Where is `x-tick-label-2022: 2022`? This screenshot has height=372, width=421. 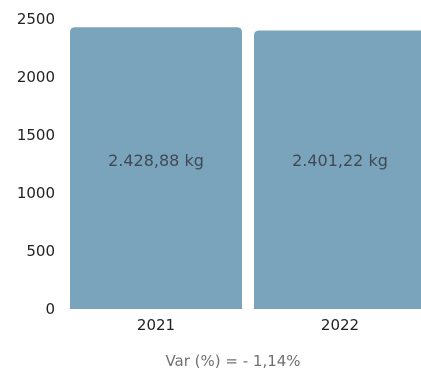 x-tick-label-2022: 2022 is located at coordinates (340, 325).